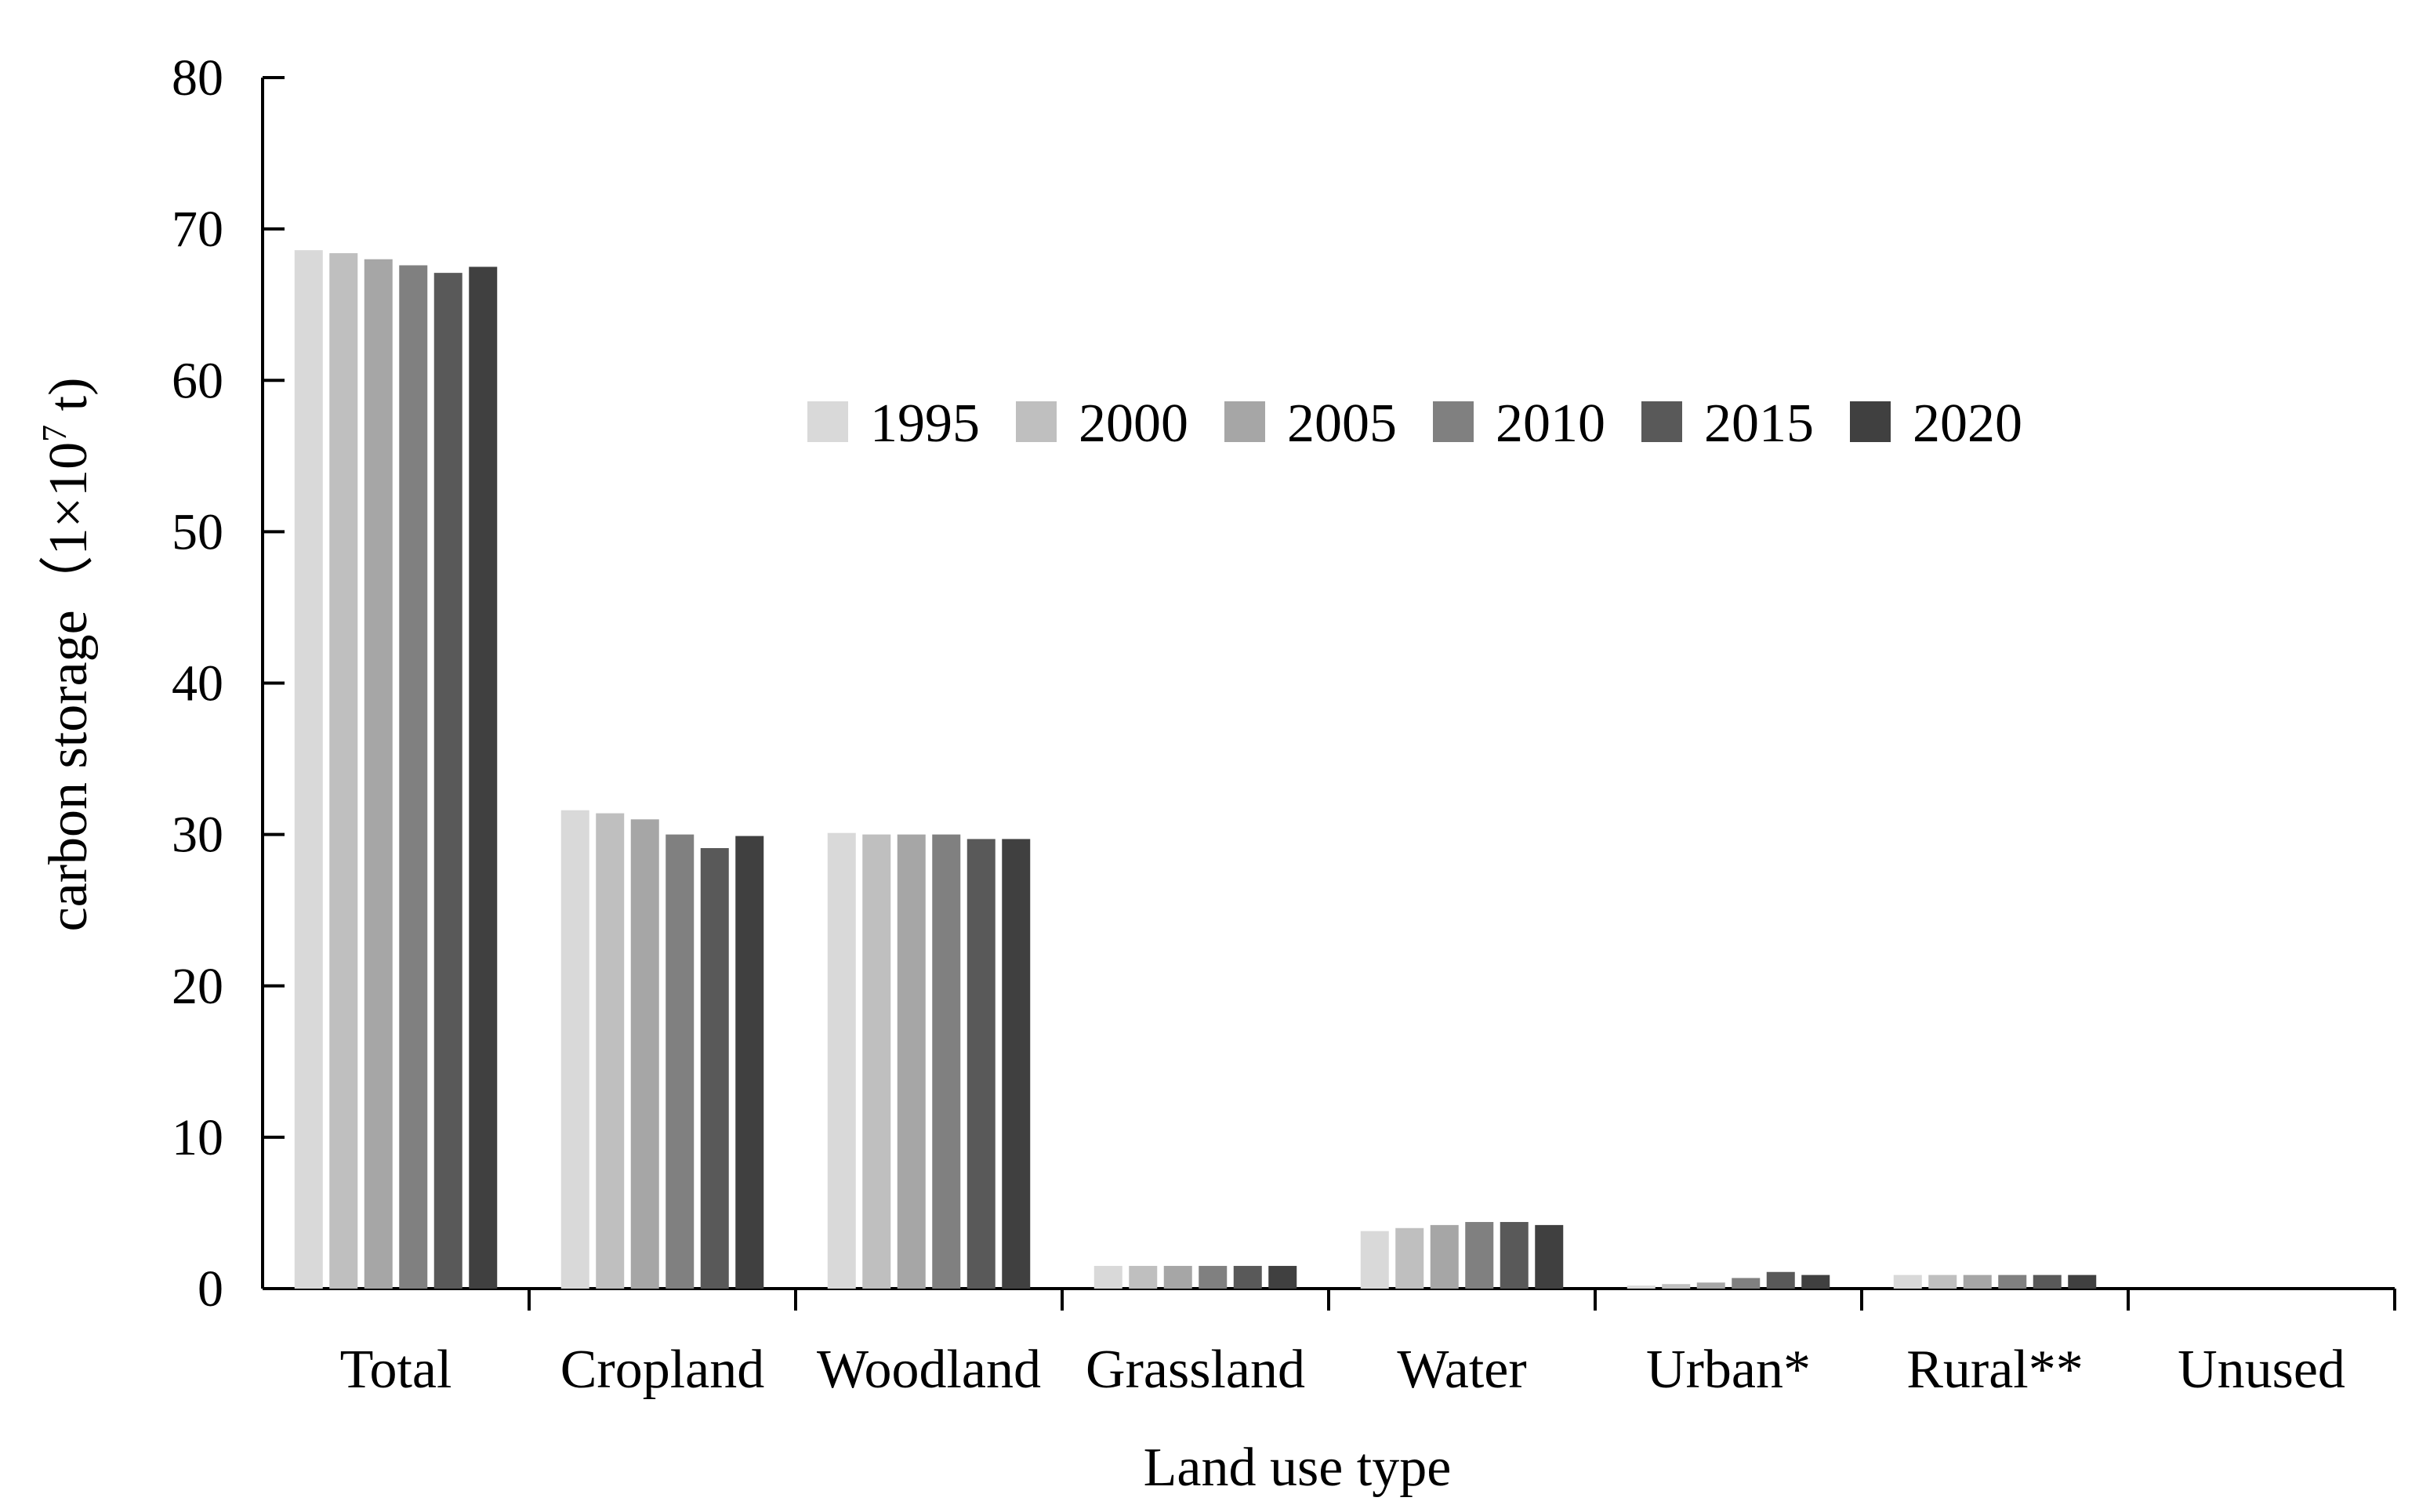 The image size is (2419, 1512). I want to click on y-axis-title-end: t), so click(68, 401).